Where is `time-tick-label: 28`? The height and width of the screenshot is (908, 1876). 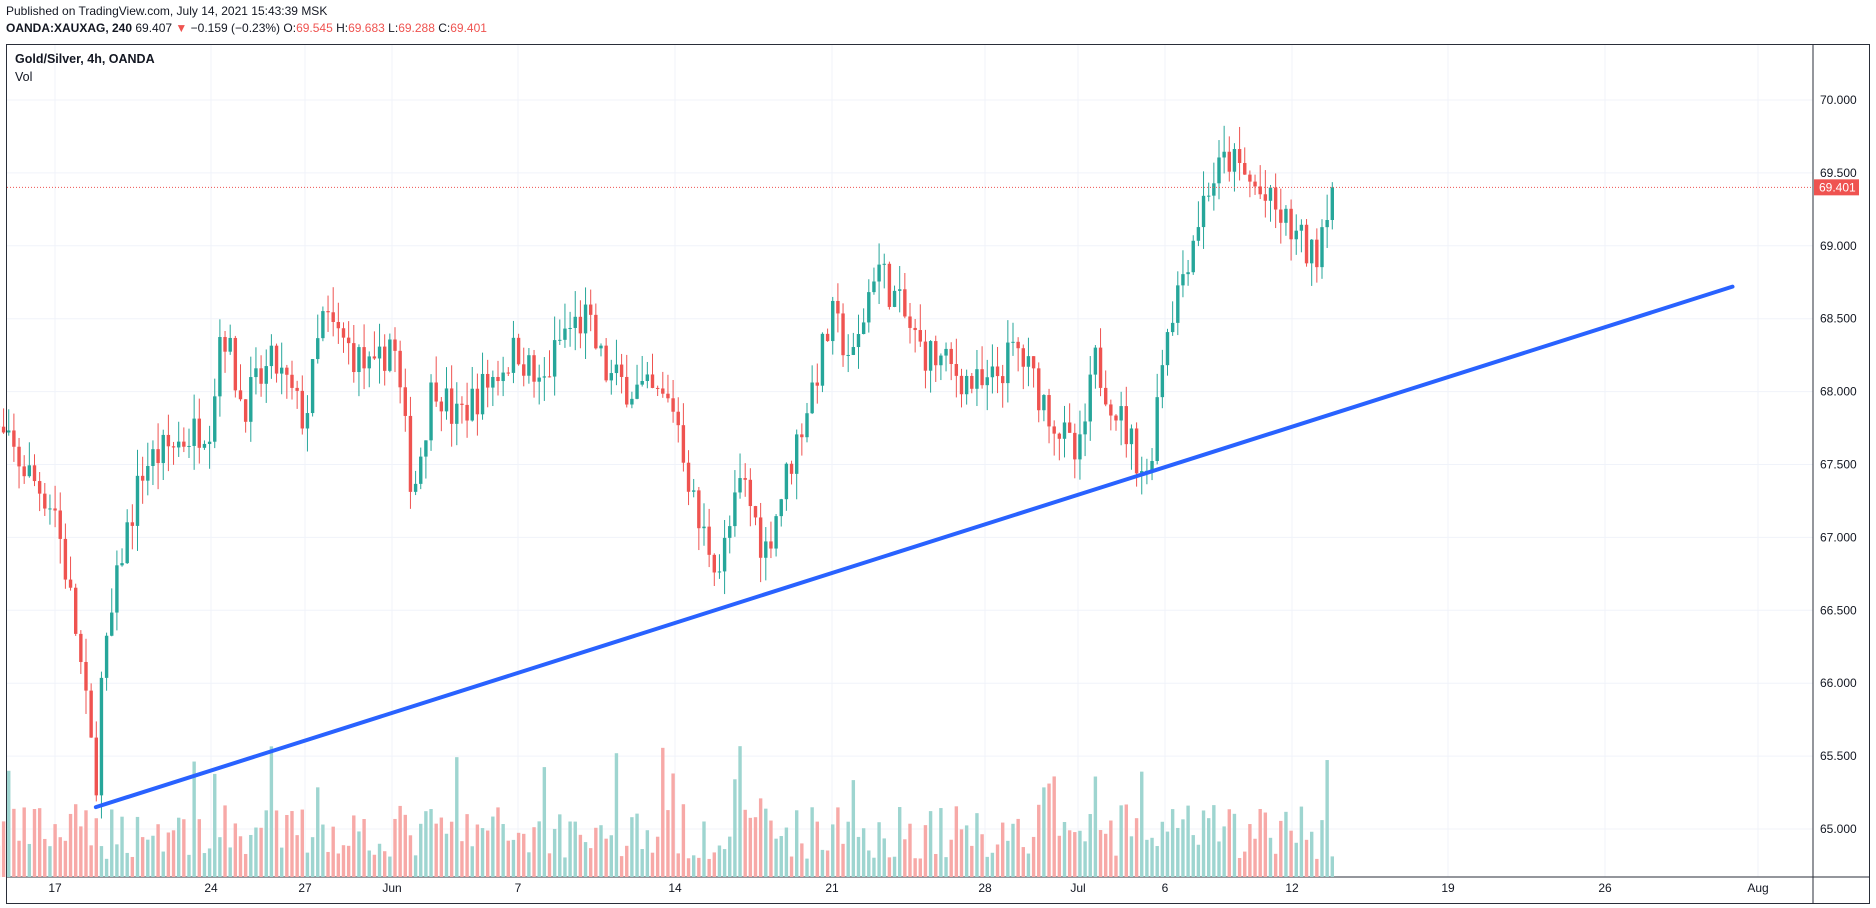 time-tick-label: 28 is located at coordinates (985, 888).